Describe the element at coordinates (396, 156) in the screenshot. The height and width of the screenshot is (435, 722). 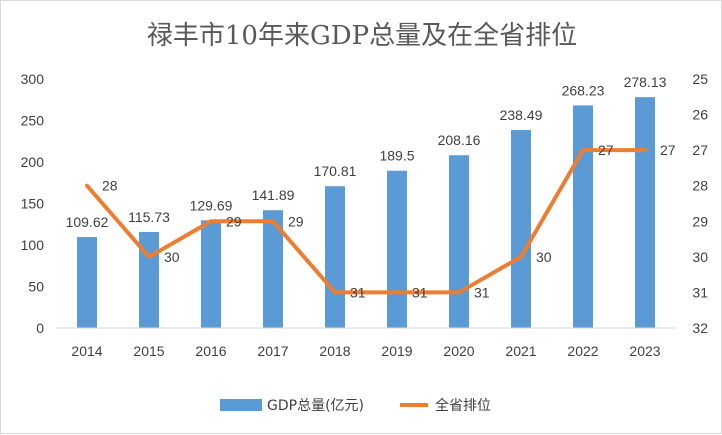
I see `bar-data-label: 189.5` at that location.